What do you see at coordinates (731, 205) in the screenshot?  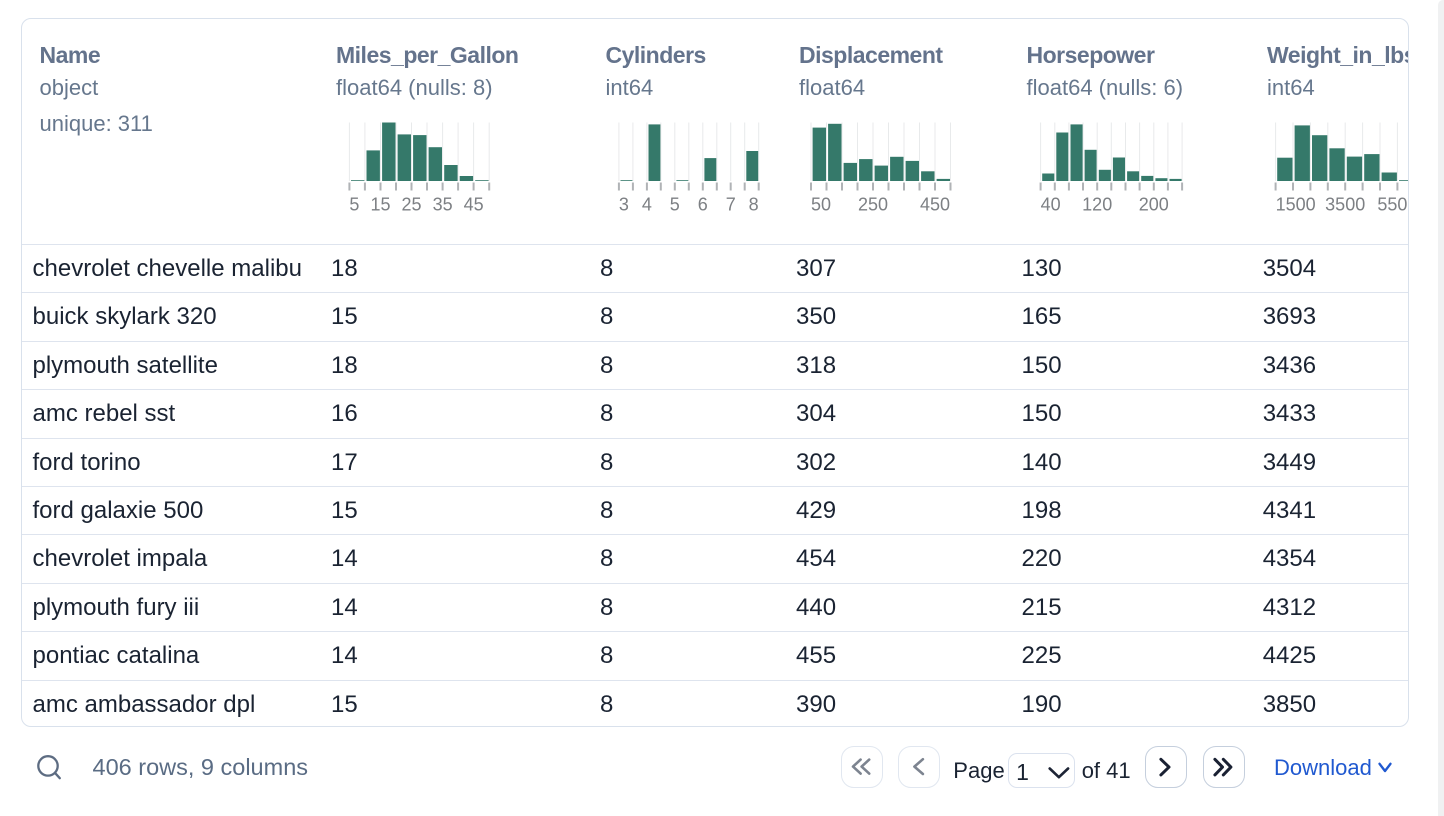 I see `svg-text: 7` at bounding box center [731, 205].